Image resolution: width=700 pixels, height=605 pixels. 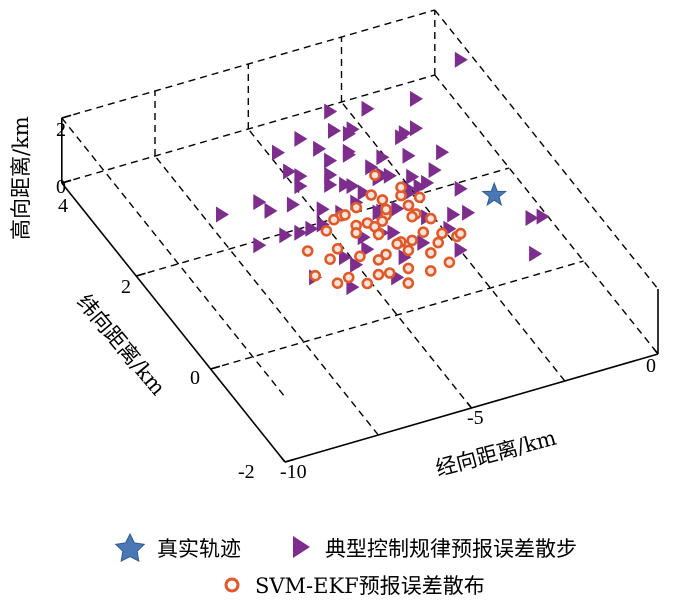 I want to click on legend: 真实轨迹 典型控制规律预报误差散步 SVM-EKF预报误差散布, so click(x=345, y=565).